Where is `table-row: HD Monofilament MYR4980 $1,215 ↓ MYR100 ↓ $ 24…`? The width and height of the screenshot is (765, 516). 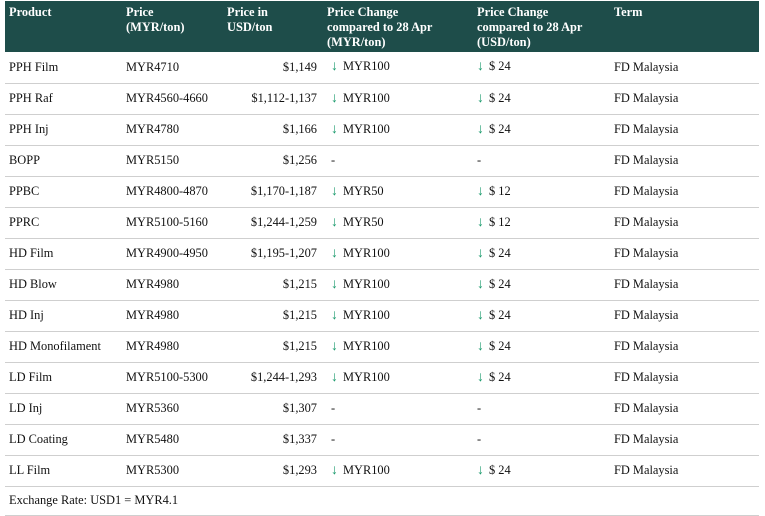
table-row: HD Monofilament MYR4980 $1,215 ↓ MYR100 ↓ $ 24… is located at coordinates (382, 347).